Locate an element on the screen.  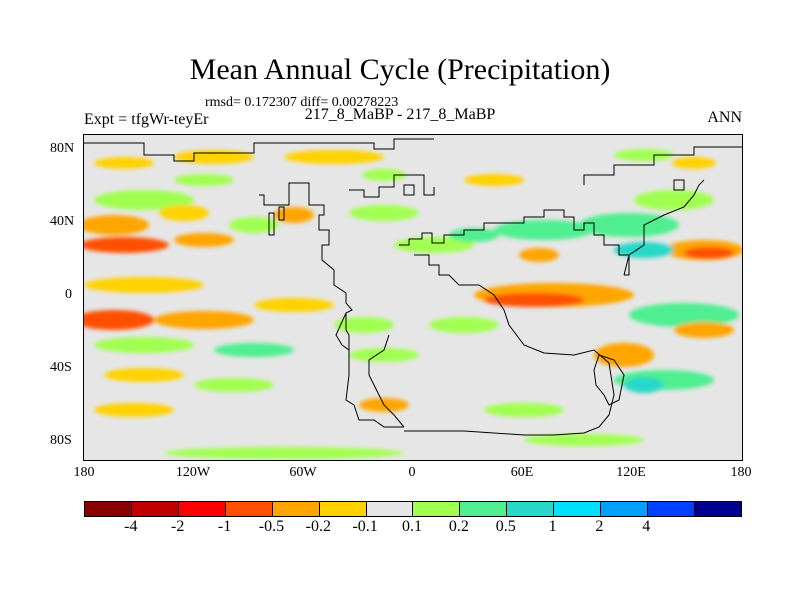
colorbar-label: 0.2 is located at coordinates (458, 526).